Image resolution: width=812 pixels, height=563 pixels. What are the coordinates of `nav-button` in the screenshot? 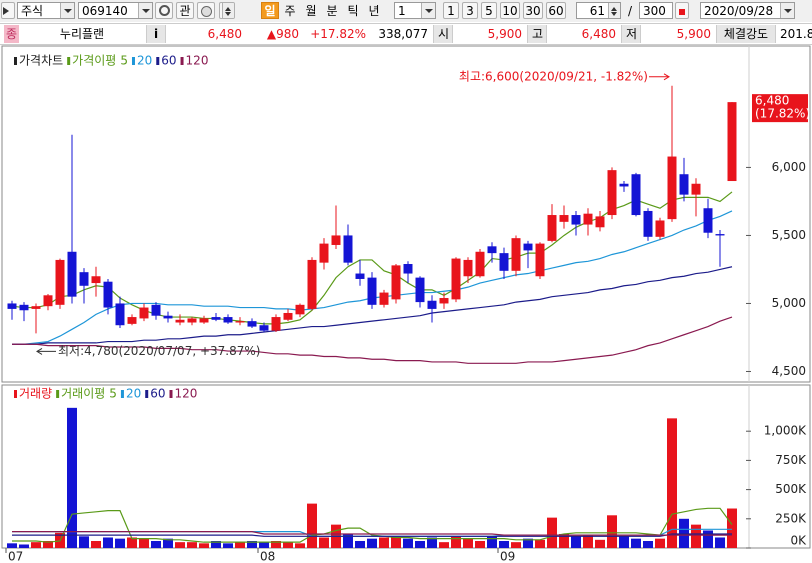 It's located at (8, 10).